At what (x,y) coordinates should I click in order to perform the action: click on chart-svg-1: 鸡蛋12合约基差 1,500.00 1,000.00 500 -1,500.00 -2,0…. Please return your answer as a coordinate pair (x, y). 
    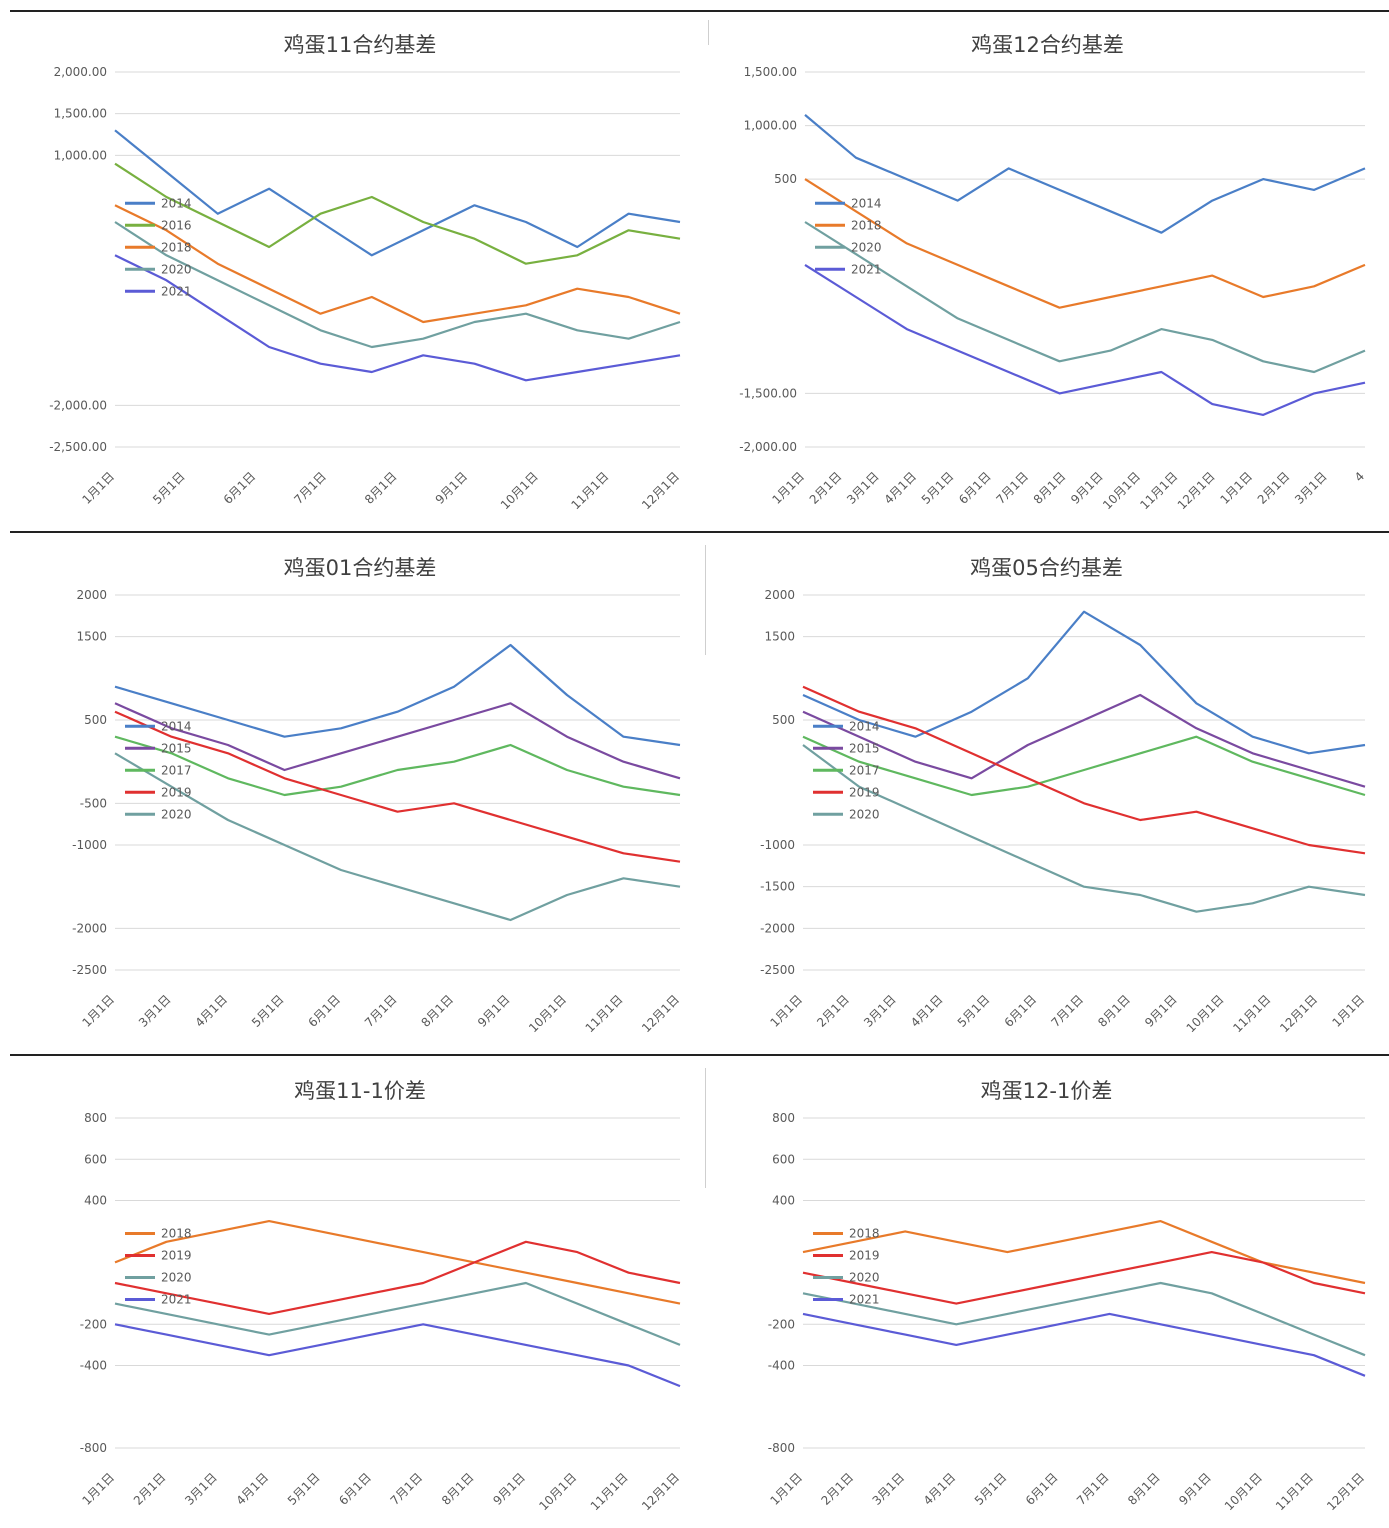
    Looking at the image, I should click on (1053, 272).